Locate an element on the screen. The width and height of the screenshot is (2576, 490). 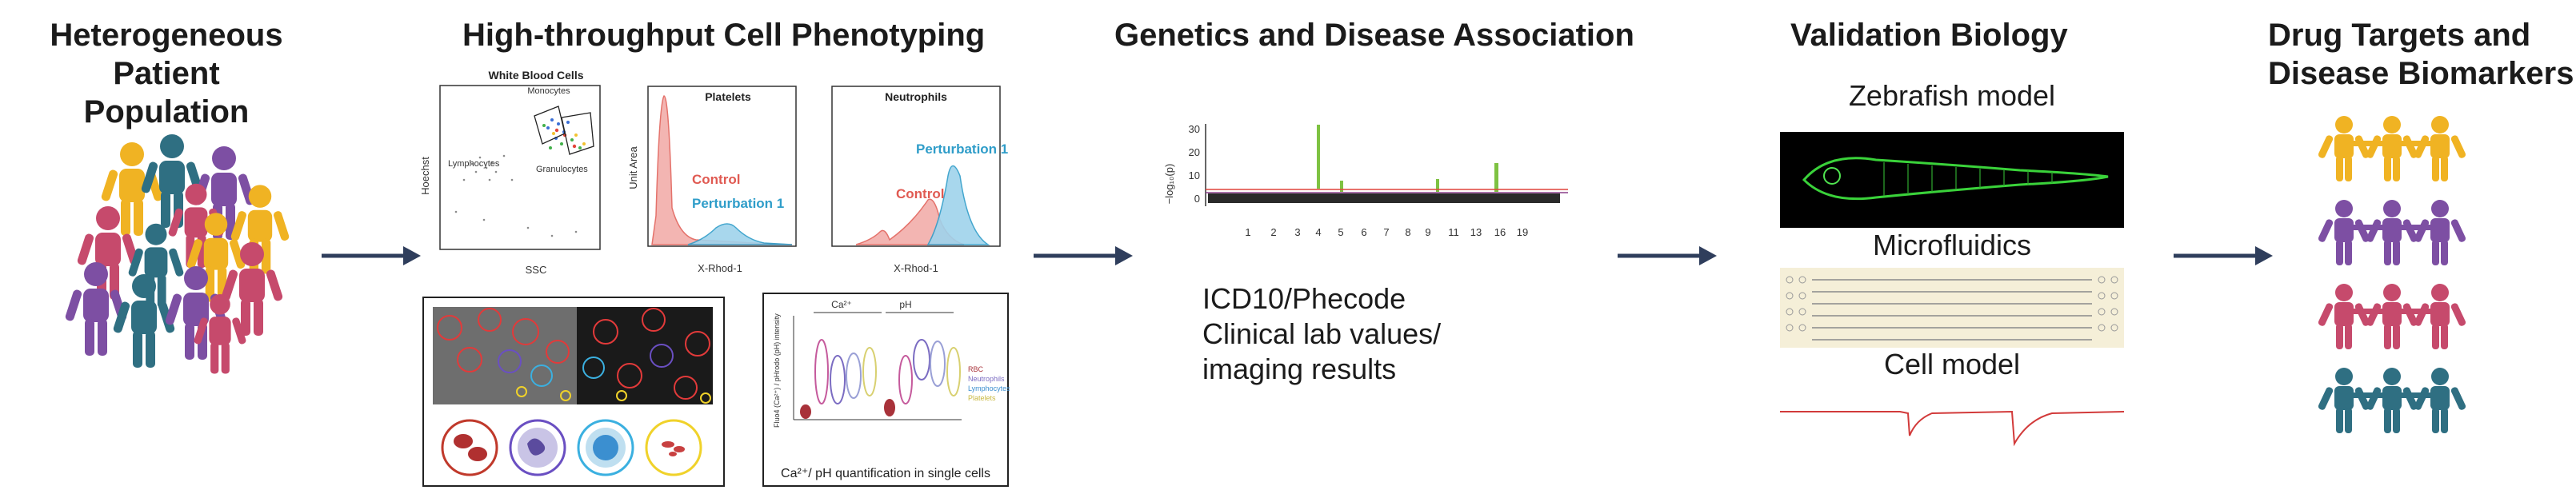
targets-title-line1: Drug Targets and is located at coordinates (2399, 35).